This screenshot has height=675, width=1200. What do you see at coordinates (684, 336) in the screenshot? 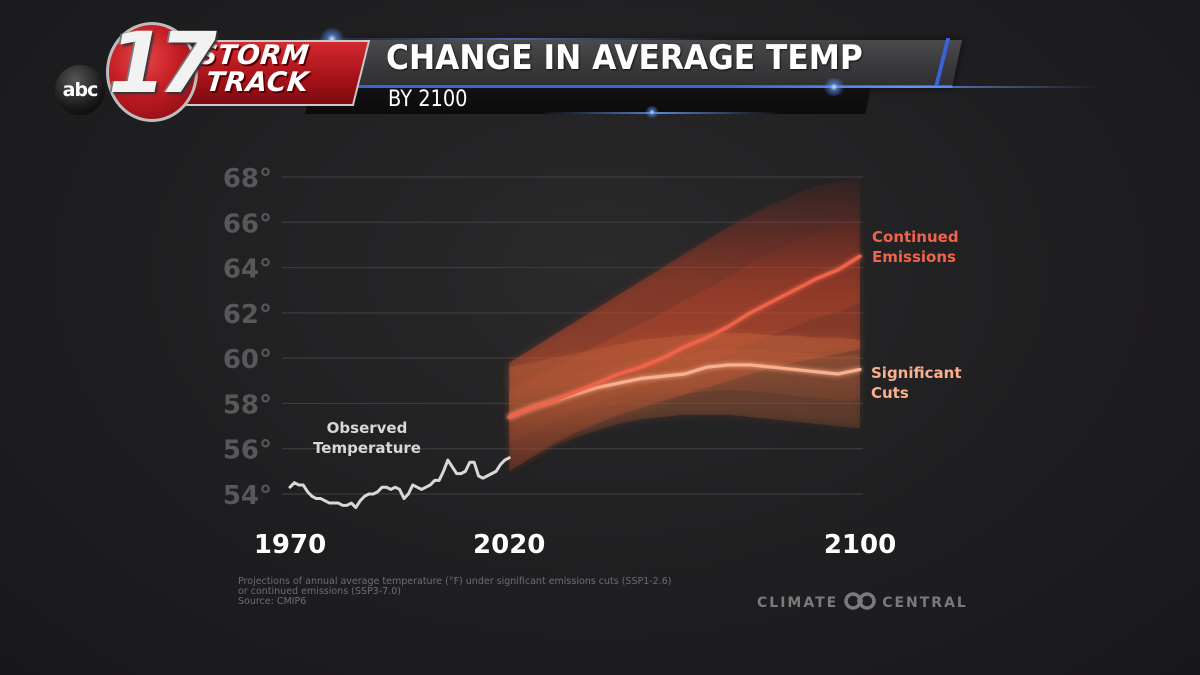
I see `continued-emissions-line` at bounding box center [684, 336].